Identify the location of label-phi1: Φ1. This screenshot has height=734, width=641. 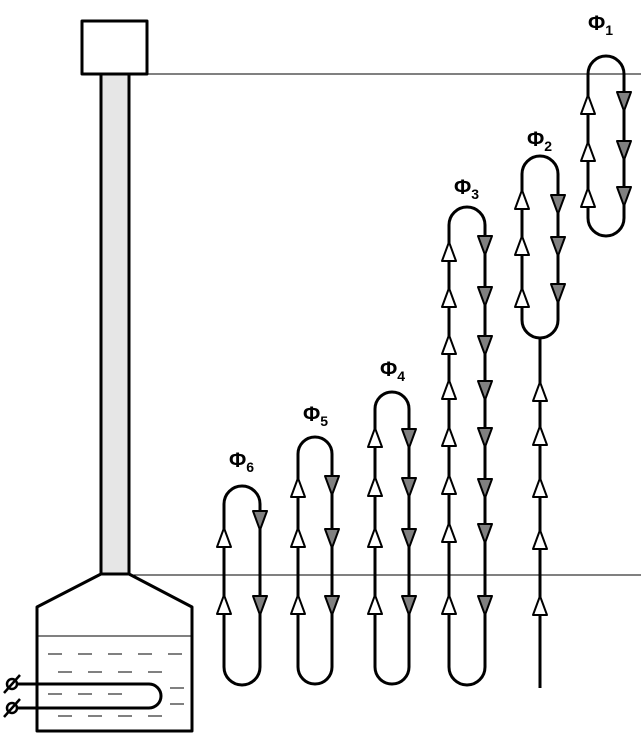
(600, 25).